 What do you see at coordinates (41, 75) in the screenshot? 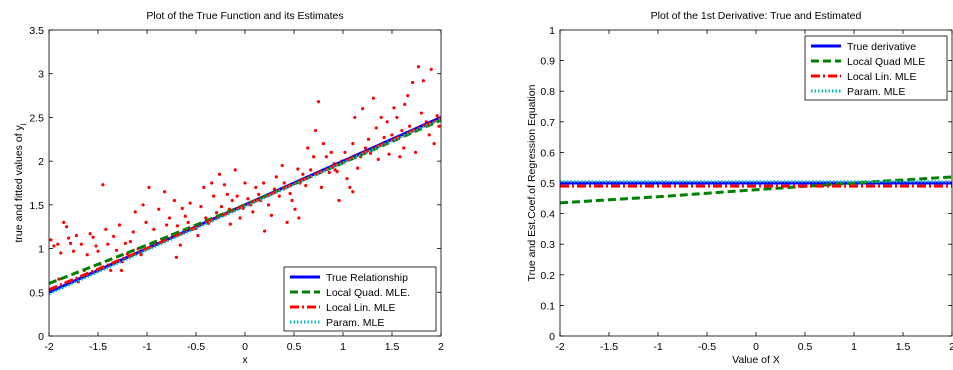
I see `y-tick-label: 3` at bounding box center [41, 75].